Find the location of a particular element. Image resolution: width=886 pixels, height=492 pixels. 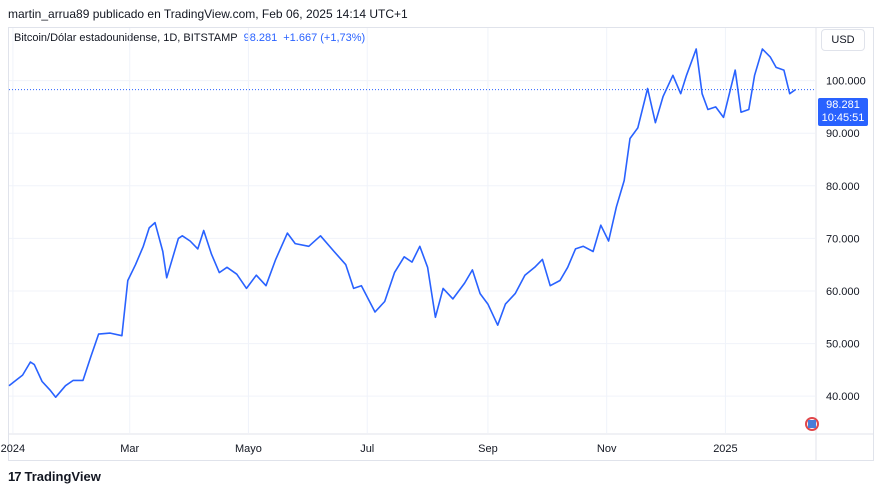

legend-last-price: 98.281 is located at coordinates (260, 38).